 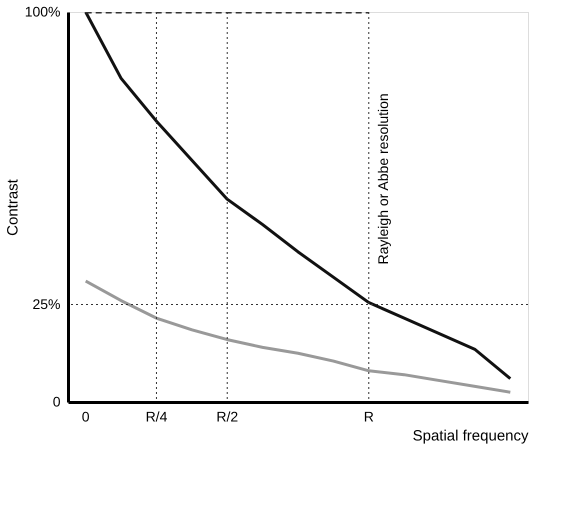 I want to click on x-tick-label: 0, so click(x=86, y=416).